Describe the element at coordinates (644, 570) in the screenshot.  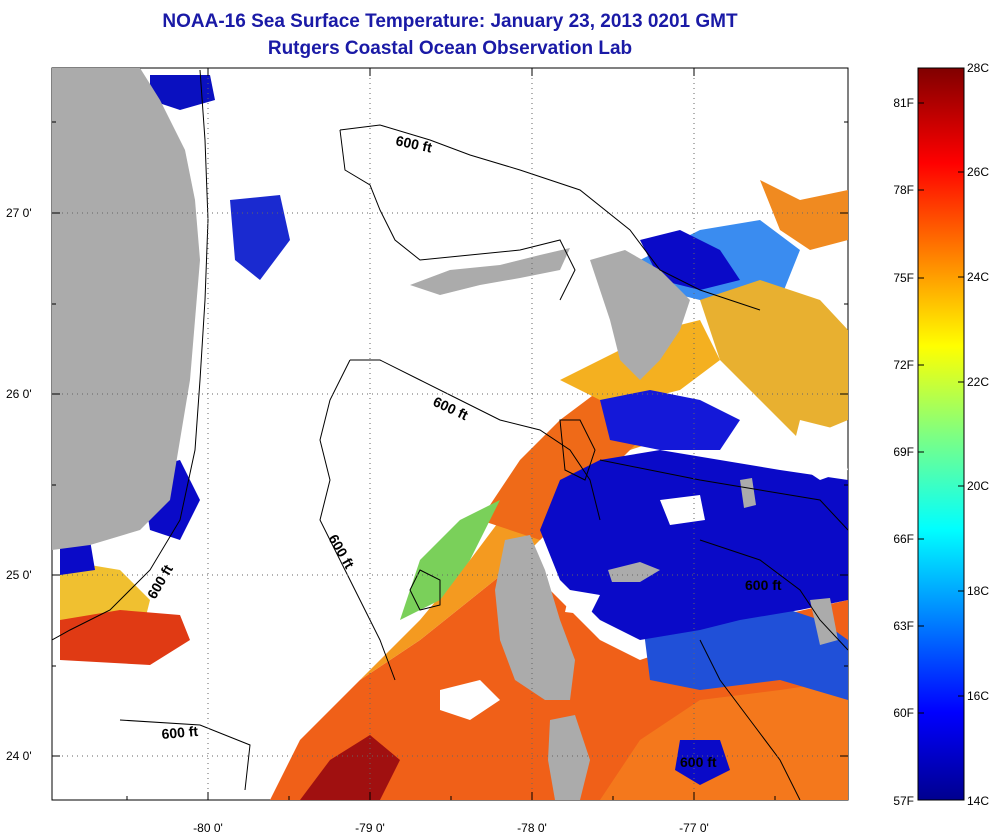
I see `cloud-patches` at that location.